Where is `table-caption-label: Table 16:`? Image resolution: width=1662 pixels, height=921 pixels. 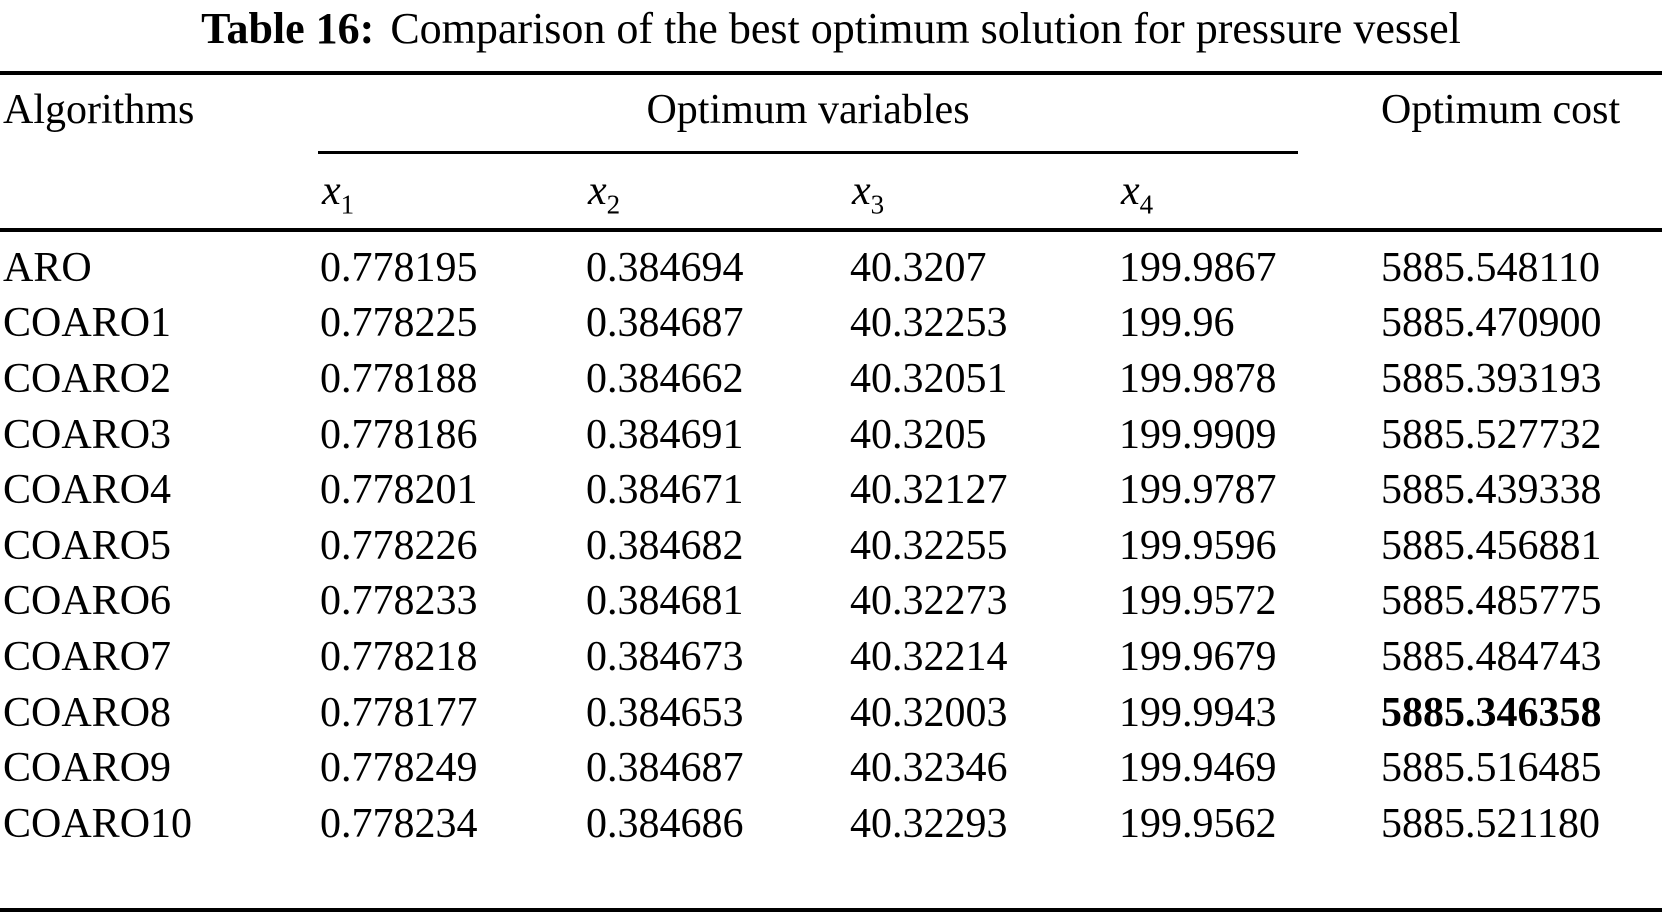 table-caption-label: Table 16: is located at coordinates (288, 28).